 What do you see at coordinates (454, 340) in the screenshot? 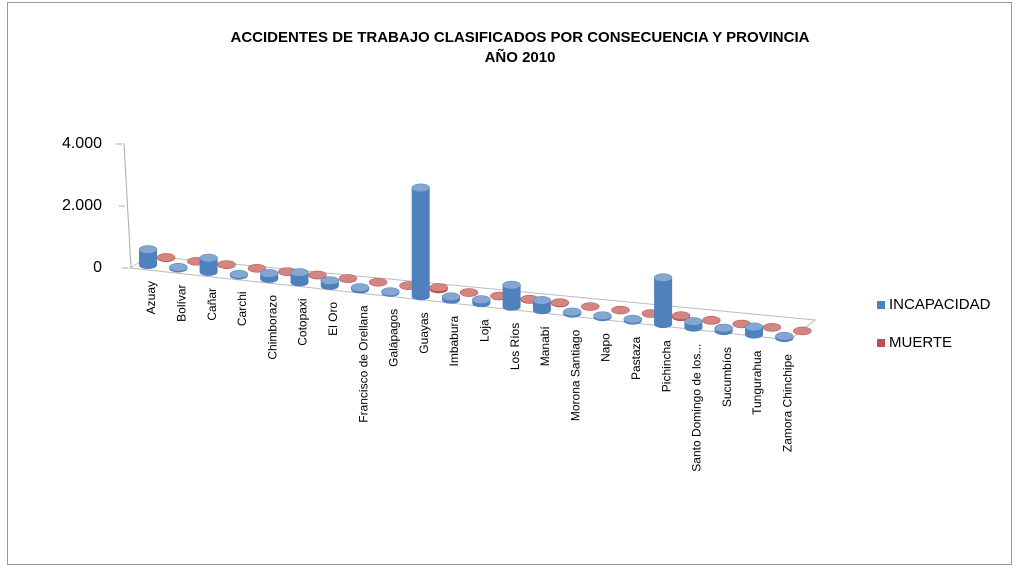
I see `x-tick-label: Imbabura` at bounding box center [454, 340].